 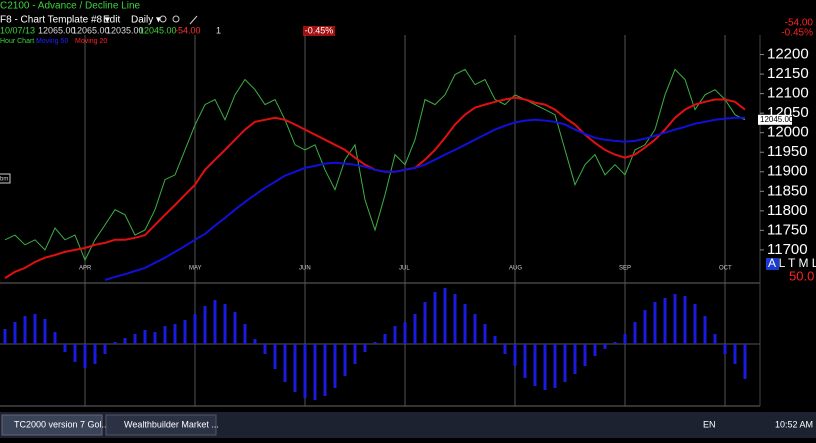 What do you see at coordinates (19, 41) in the screenshot?
I see `legend-chart: Hour Chart :` at bounding box center [19, 41].